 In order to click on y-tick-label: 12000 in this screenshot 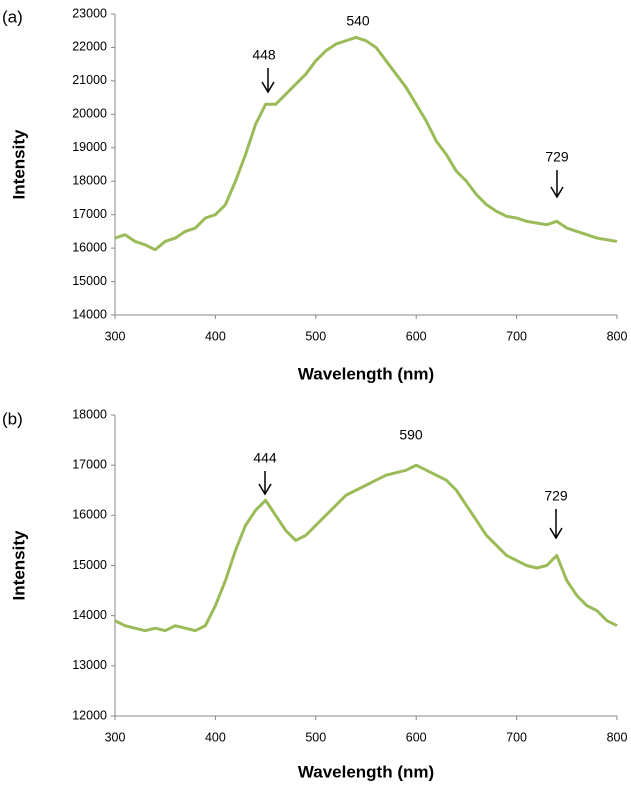, I will do `click(89, 715)`.